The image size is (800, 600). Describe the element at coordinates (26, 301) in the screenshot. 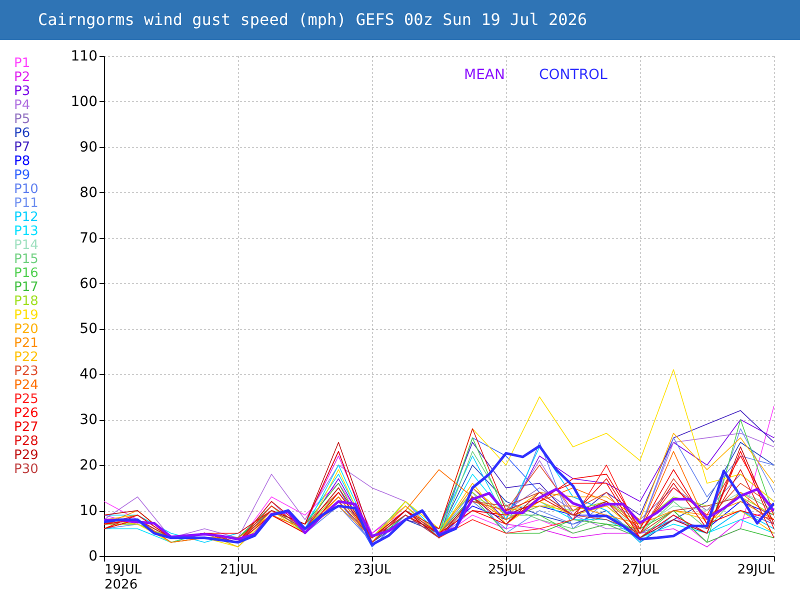

I see `text: P18` at that location.